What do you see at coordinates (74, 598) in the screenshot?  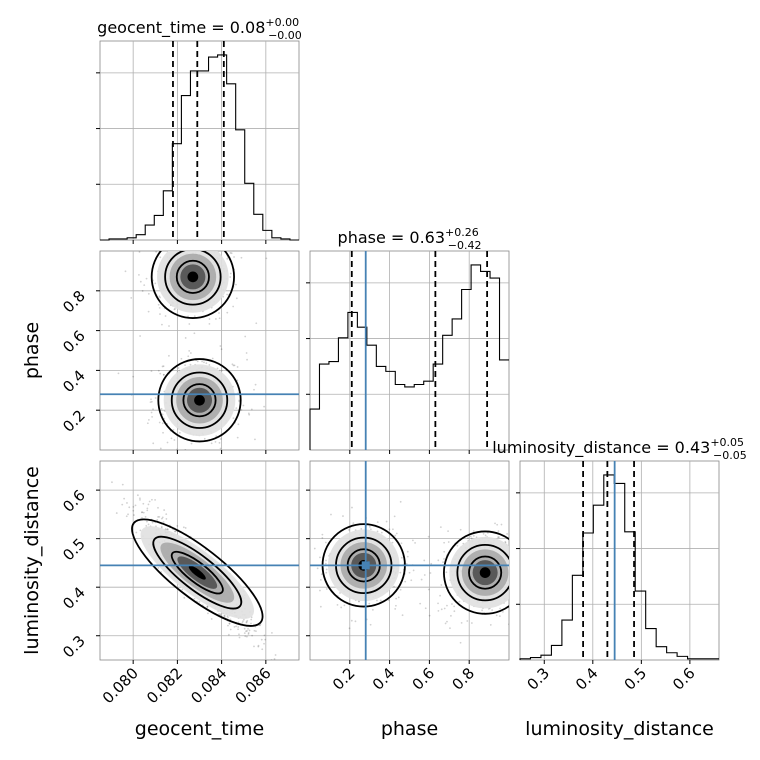 I see `y-tick-label: 0.4` at bounding box center [74, 598].